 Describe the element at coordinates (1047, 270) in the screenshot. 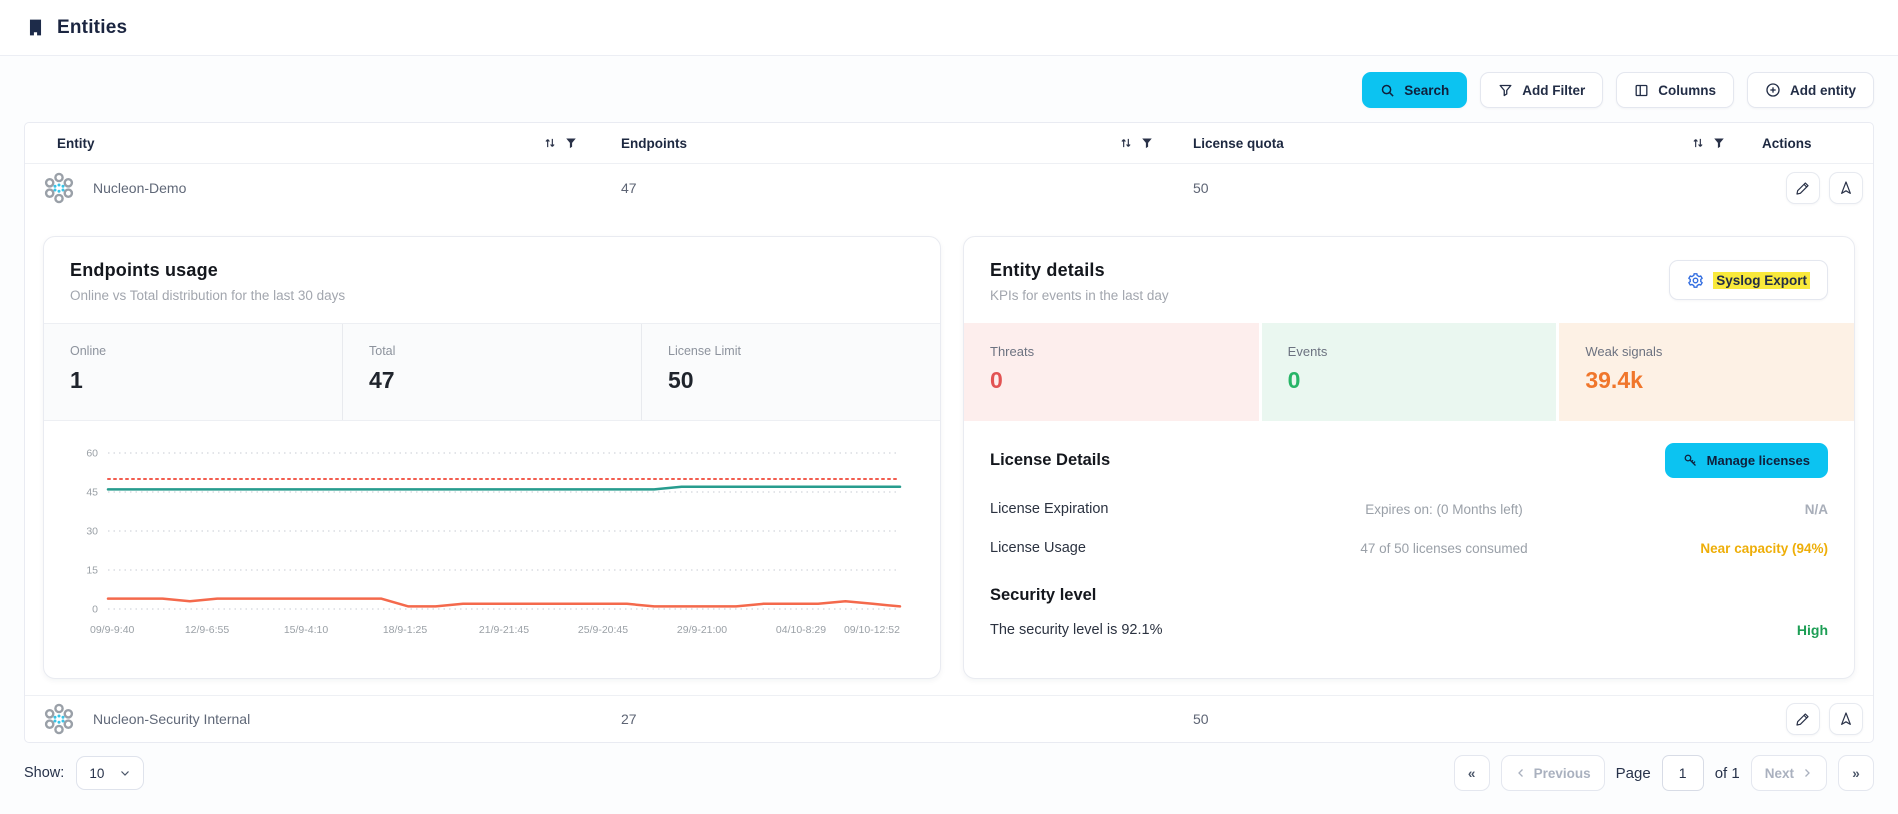

I see `entity-details-title: Entity details` at that location.